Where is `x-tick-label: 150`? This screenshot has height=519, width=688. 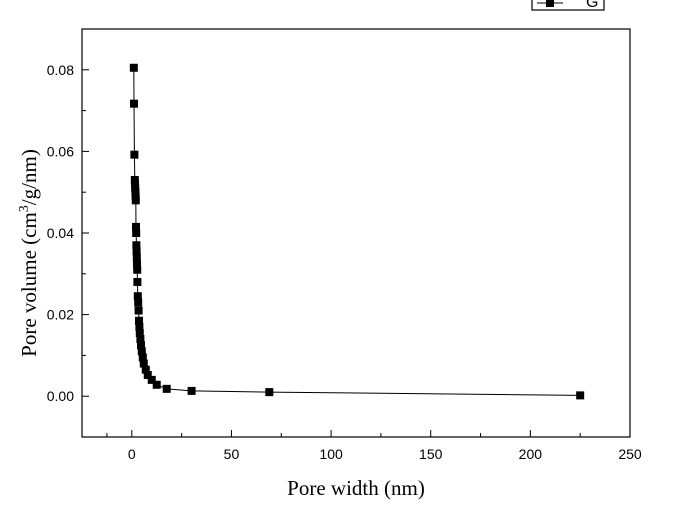 x-tick-label: 150 is located at coordinates (431, 454).